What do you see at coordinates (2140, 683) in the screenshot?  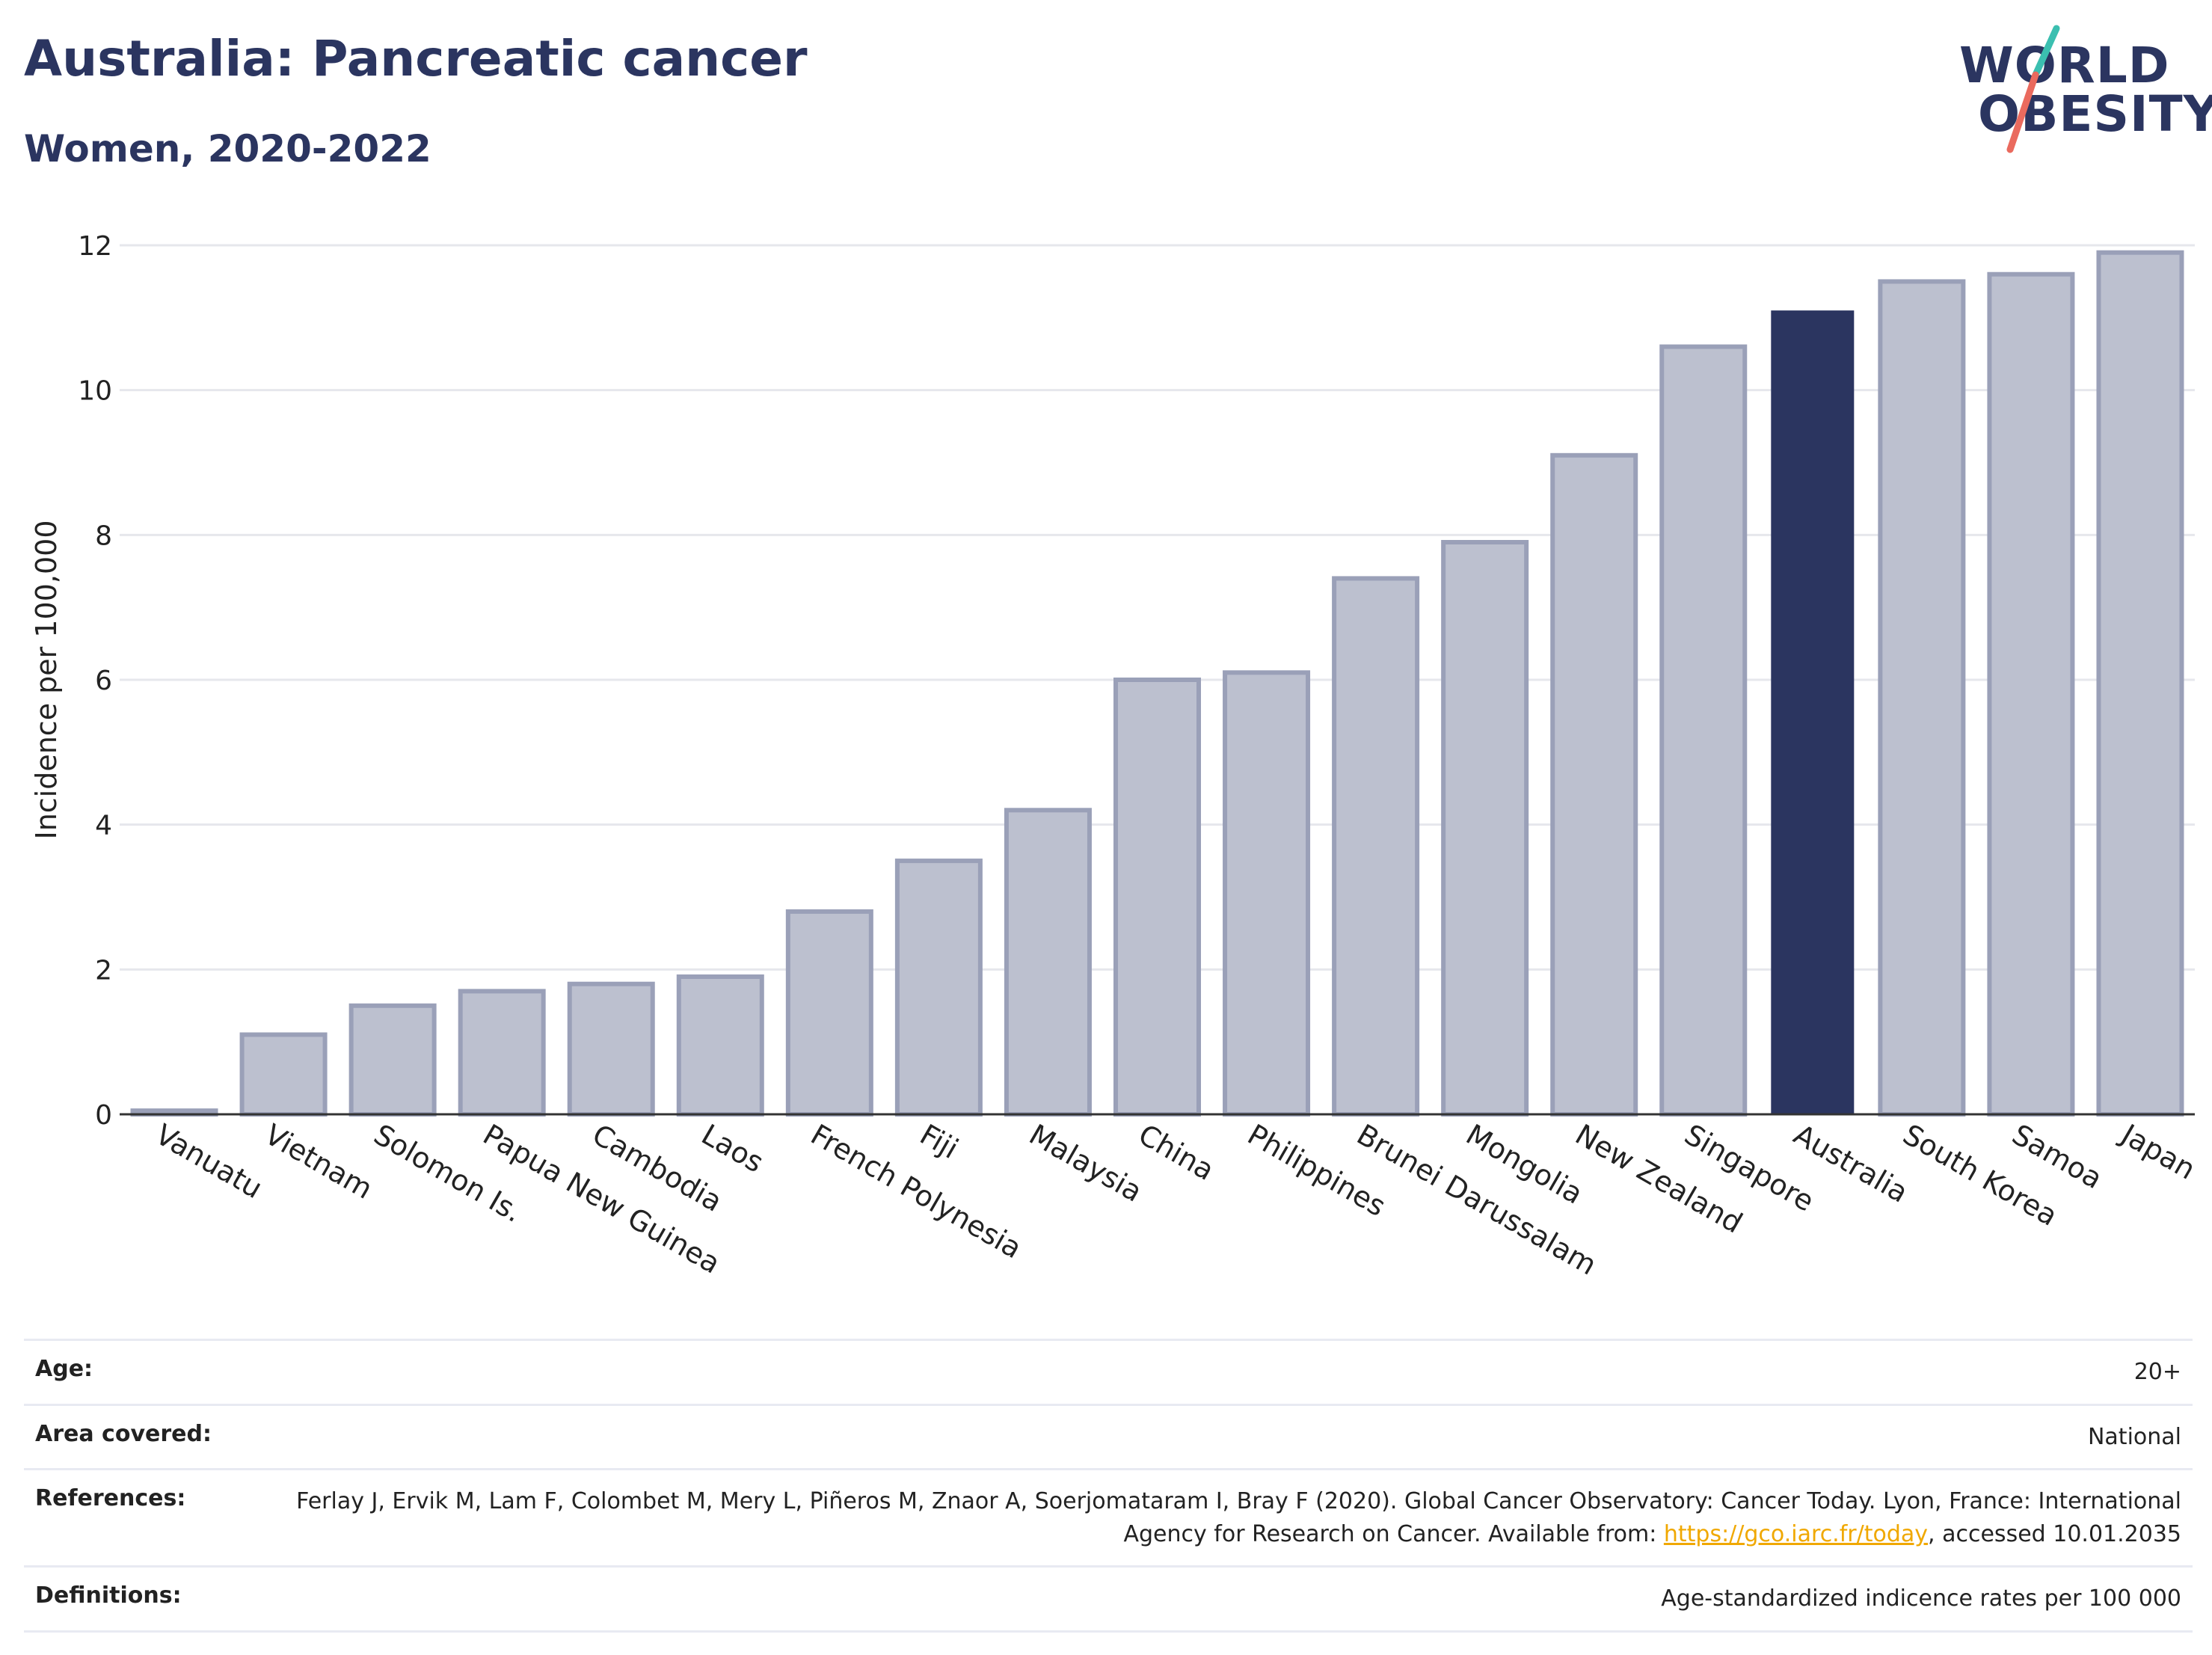 I see `bar-japan` at bounding box center [2140, 683].